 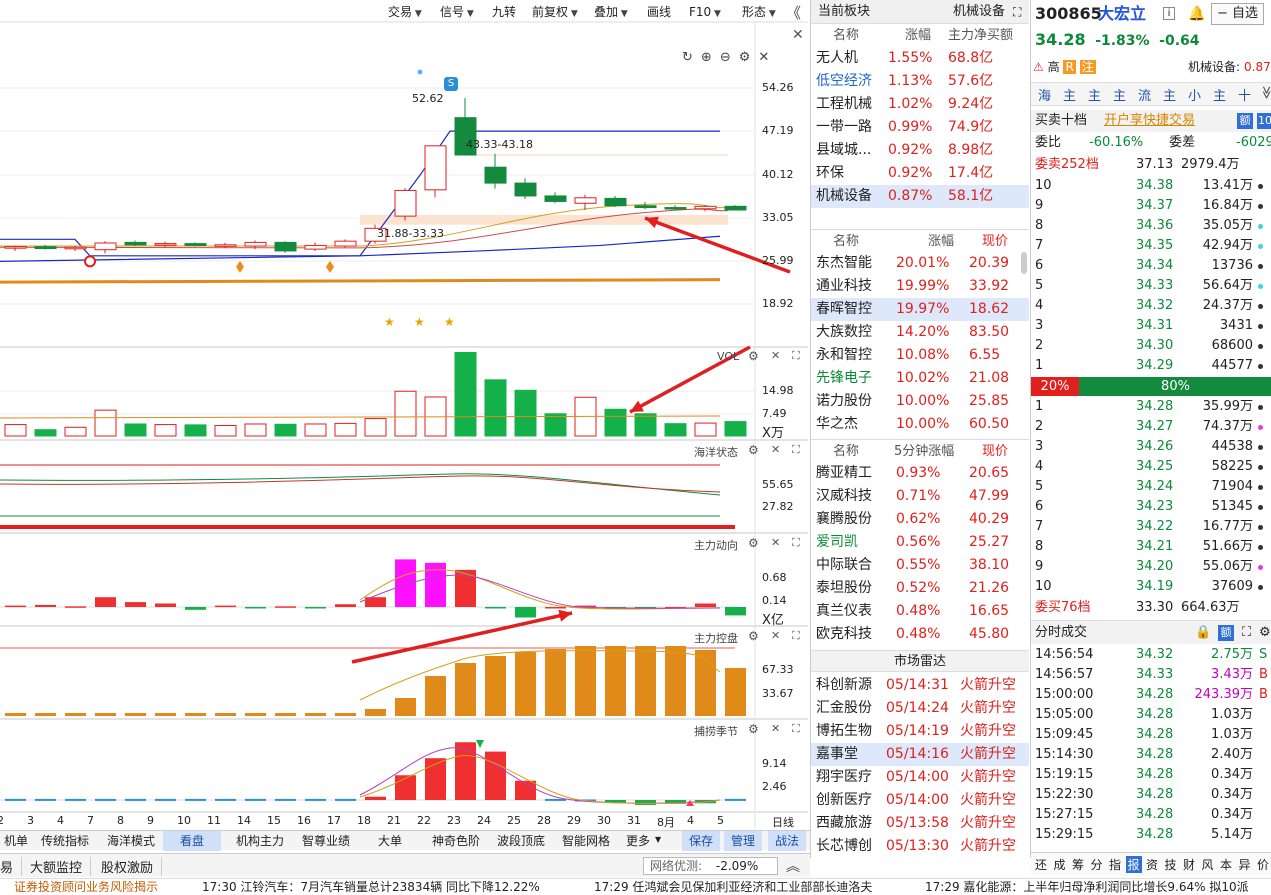 I want to click on toolbar-button: 形态 ▼, so click(x=759, y=12).